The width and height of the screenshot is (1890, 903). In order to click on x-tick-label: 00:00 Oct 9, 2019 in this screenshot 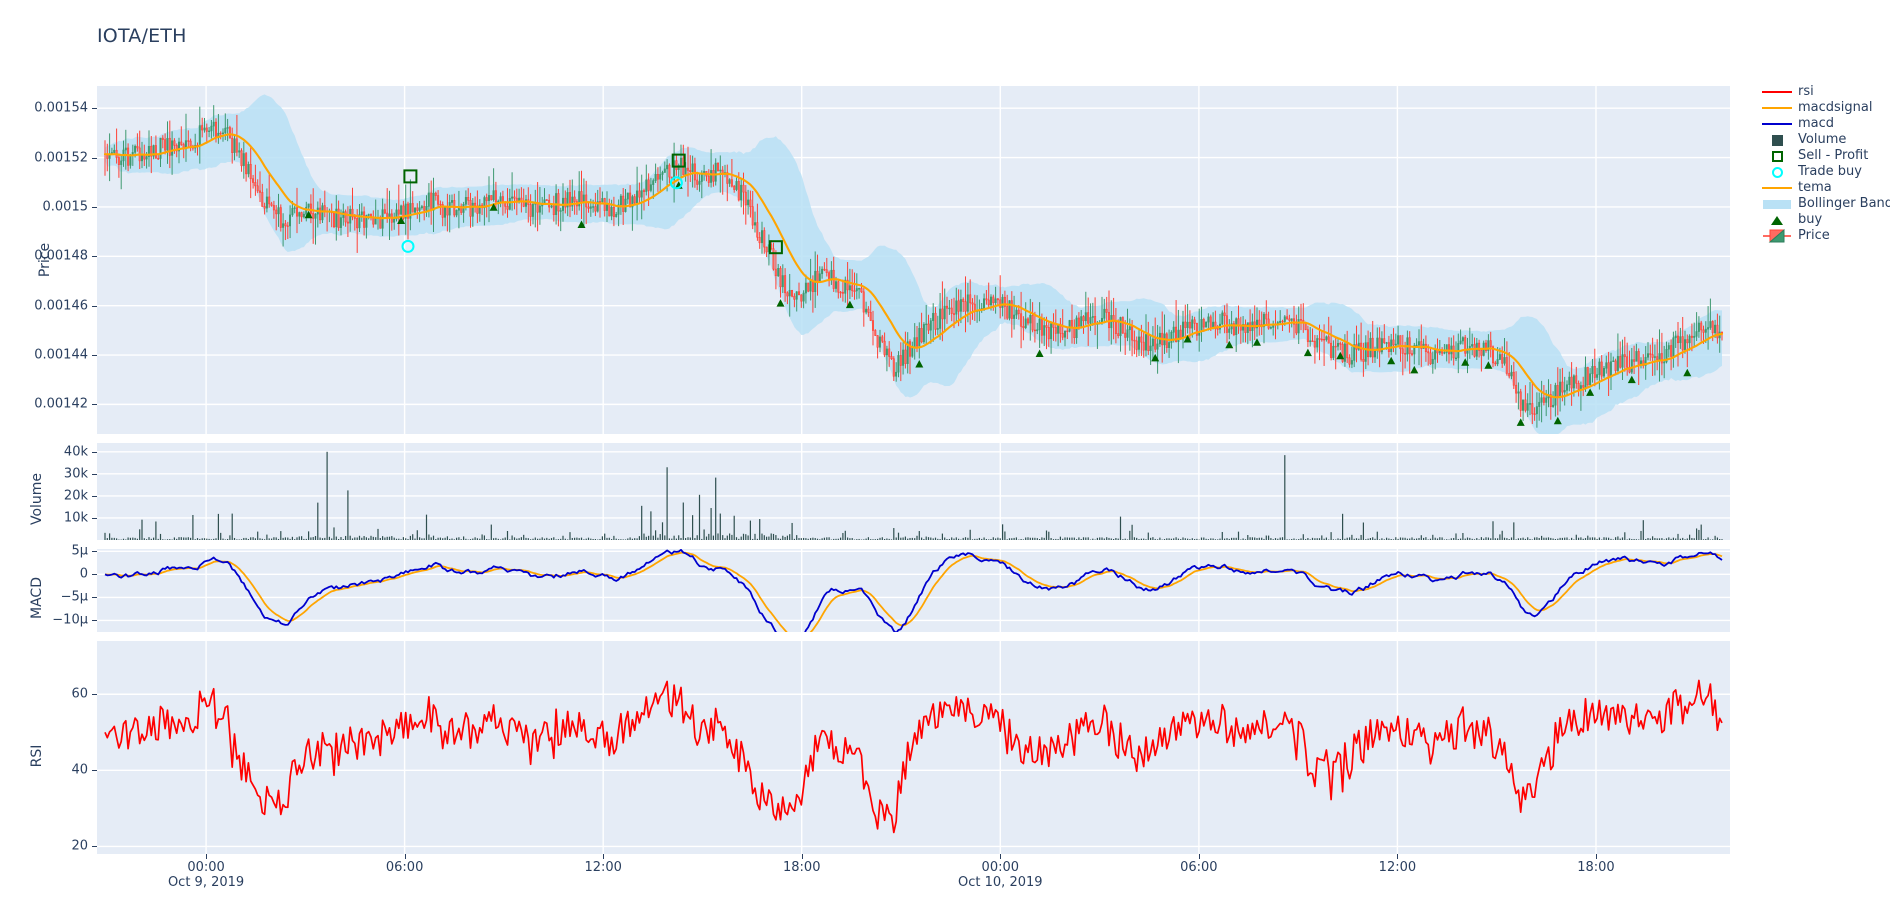, I will do `click(206, 875)`.